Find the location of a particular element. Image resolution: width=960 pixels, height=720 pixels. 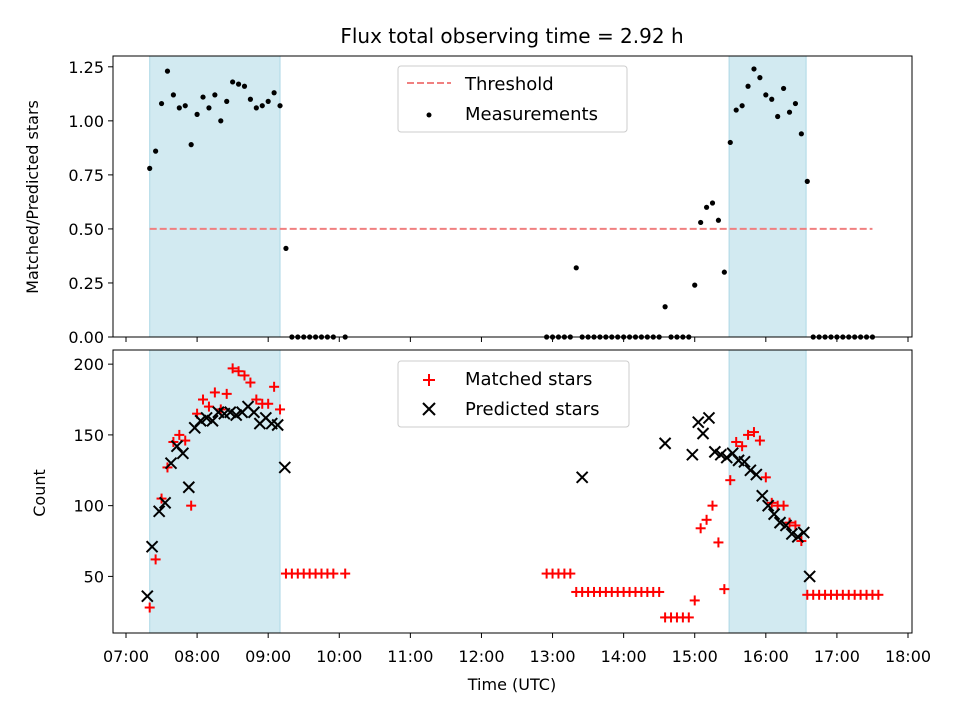

count-y-axis: 50 100 150 200 is located at coordinates (93, 470).